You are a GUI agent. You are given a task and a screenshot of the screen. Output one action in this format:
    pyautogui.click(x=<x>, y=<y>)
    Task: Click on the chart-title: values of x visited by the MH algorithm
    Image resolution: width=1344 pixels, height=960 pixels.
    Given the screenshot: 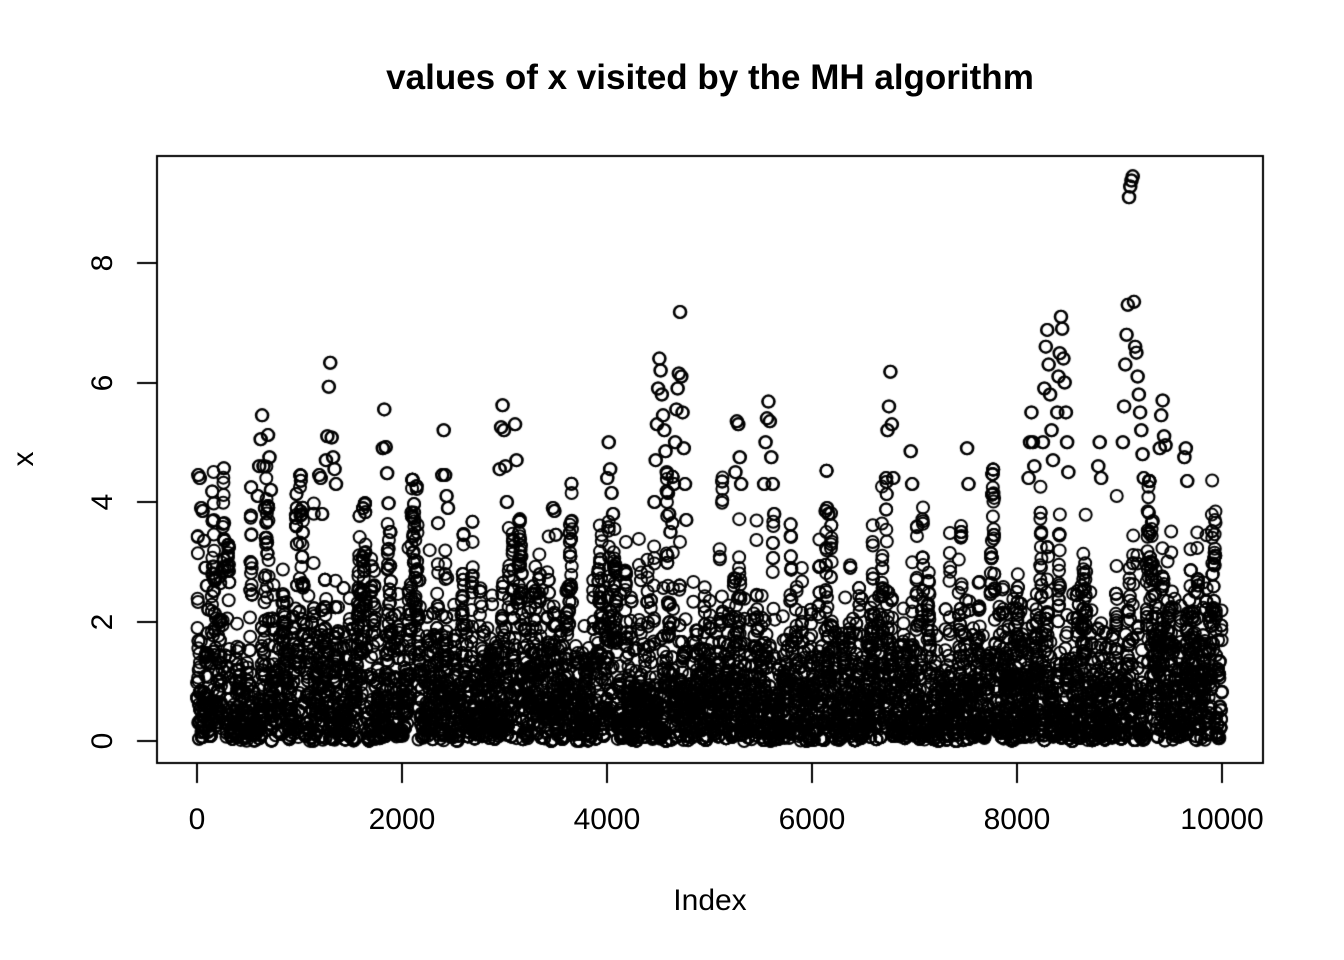 What is the action you would take?
    pyautogui.click(x=710, y=77)
    